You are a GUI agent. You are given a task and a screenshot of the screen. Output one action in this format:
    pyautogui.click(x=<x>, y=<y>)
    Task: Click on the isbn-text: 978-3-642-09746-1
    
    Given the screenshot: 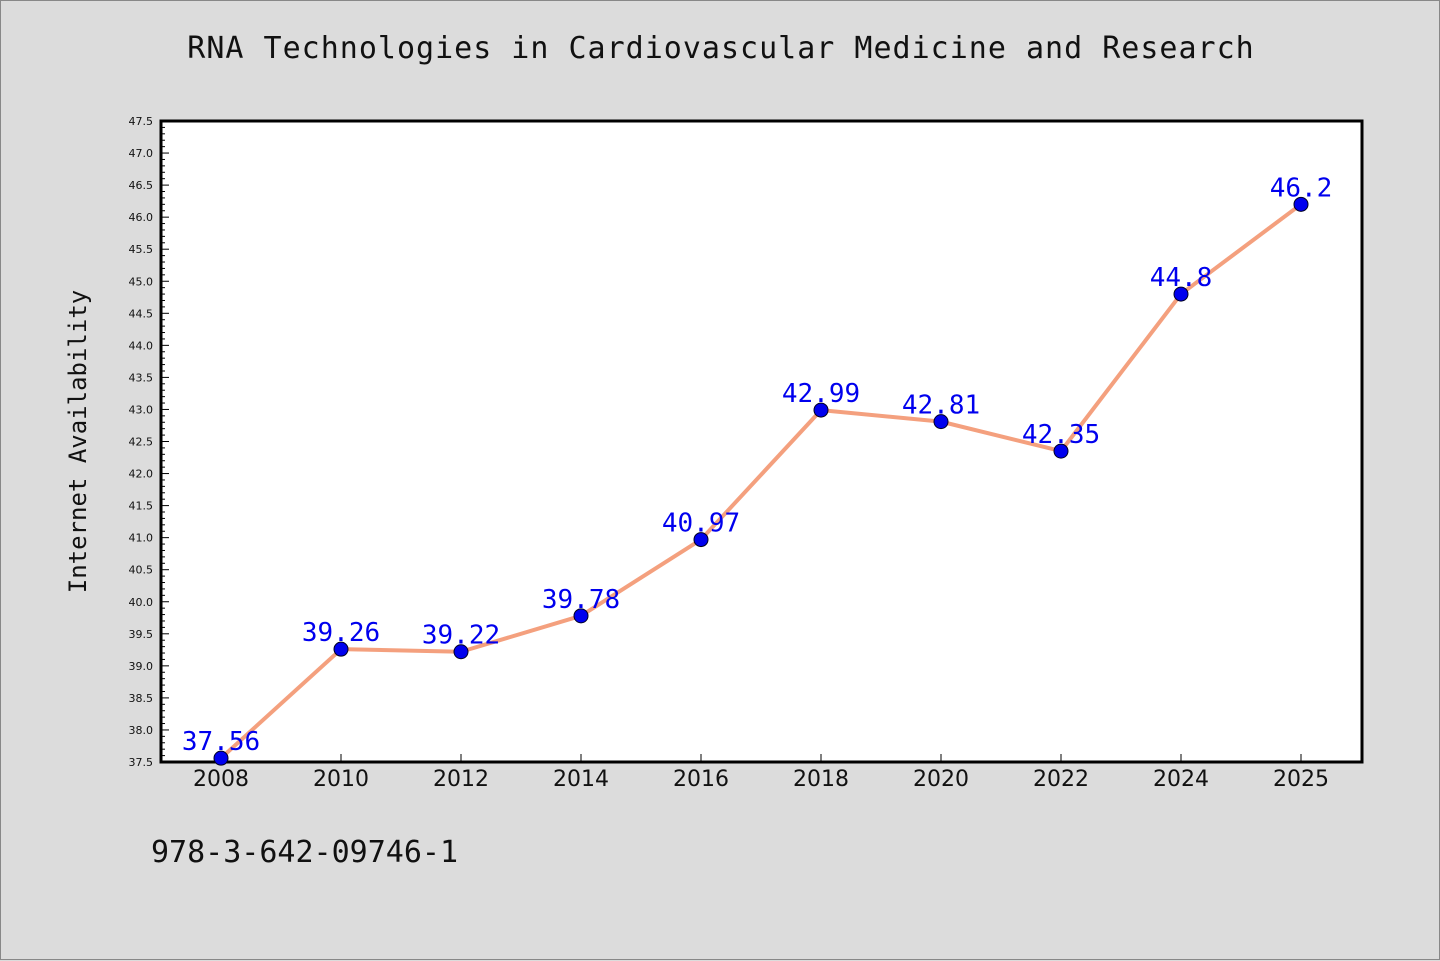 What is the action you would take?
    pyautogui.click(x=305, y=852)
    